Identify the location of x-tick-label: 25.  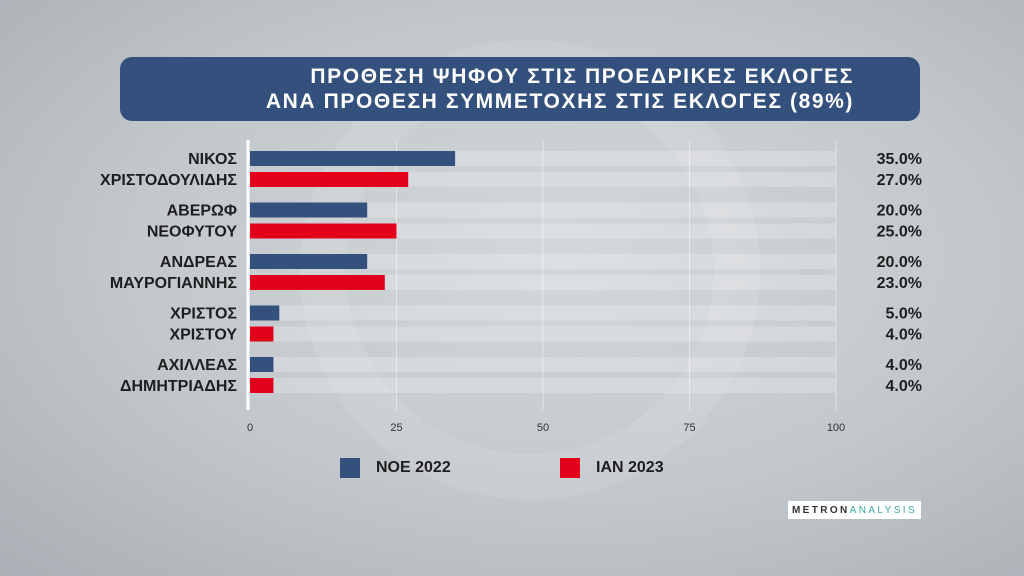
(396, 428).